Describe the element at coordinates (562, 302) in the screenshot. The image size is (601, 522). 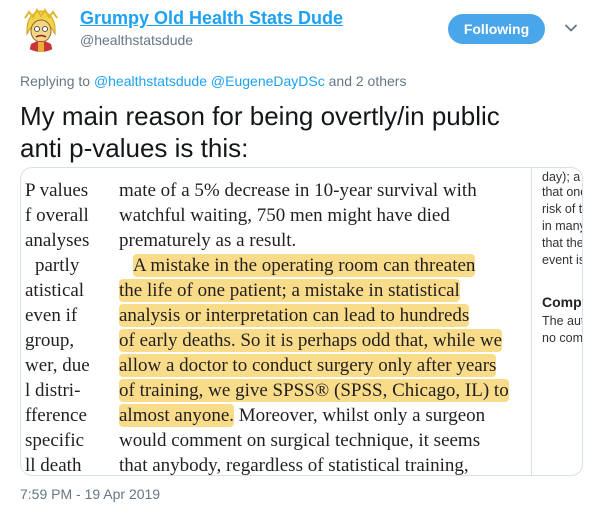
I see `excerpt-right-heading: Comp` at that location.